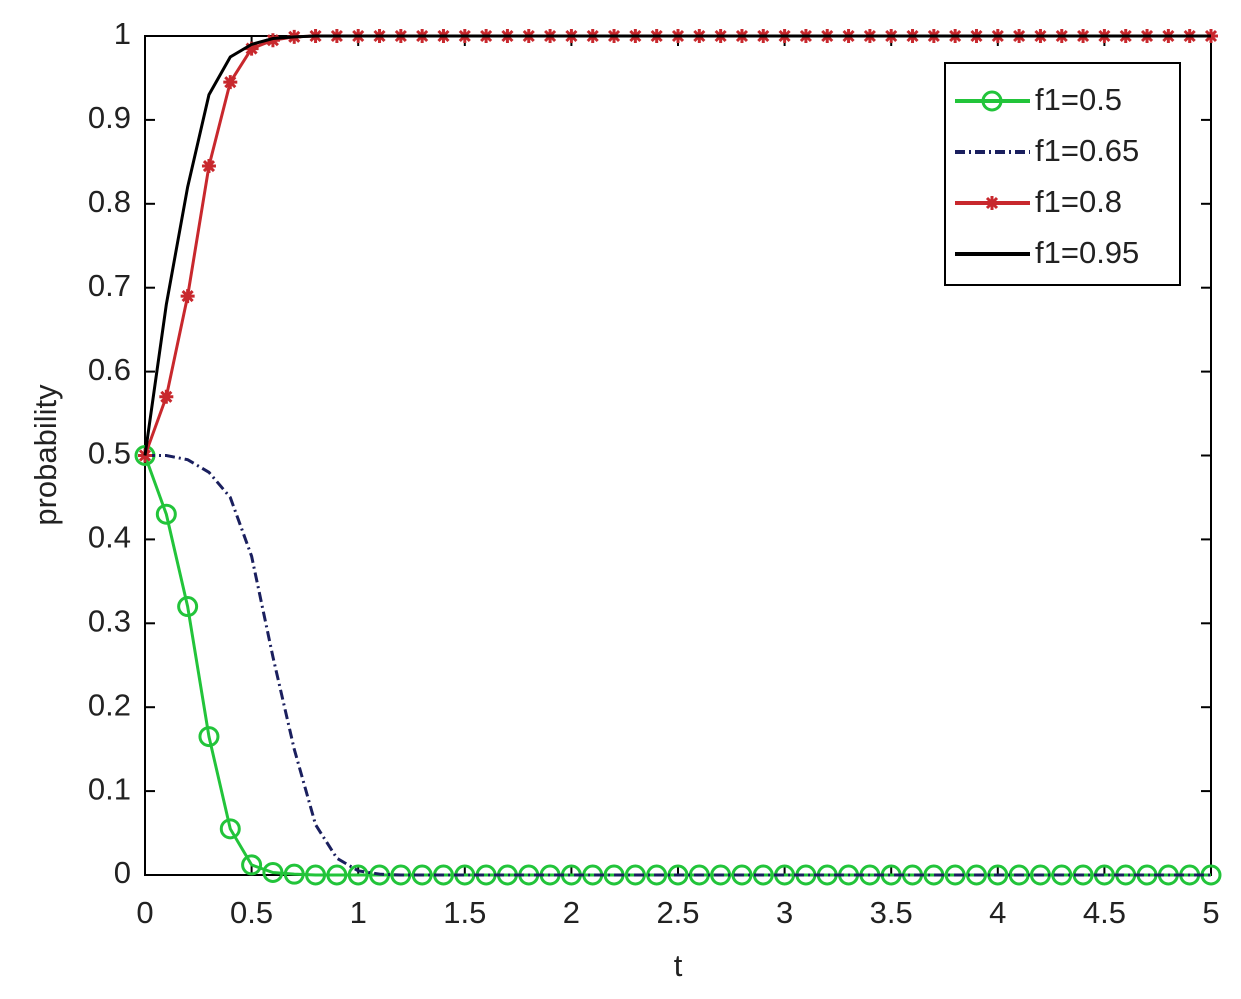  Describe the element at coordinates (1210, 912) in the screenshot. I see `x-tick-label: 5` at that location.